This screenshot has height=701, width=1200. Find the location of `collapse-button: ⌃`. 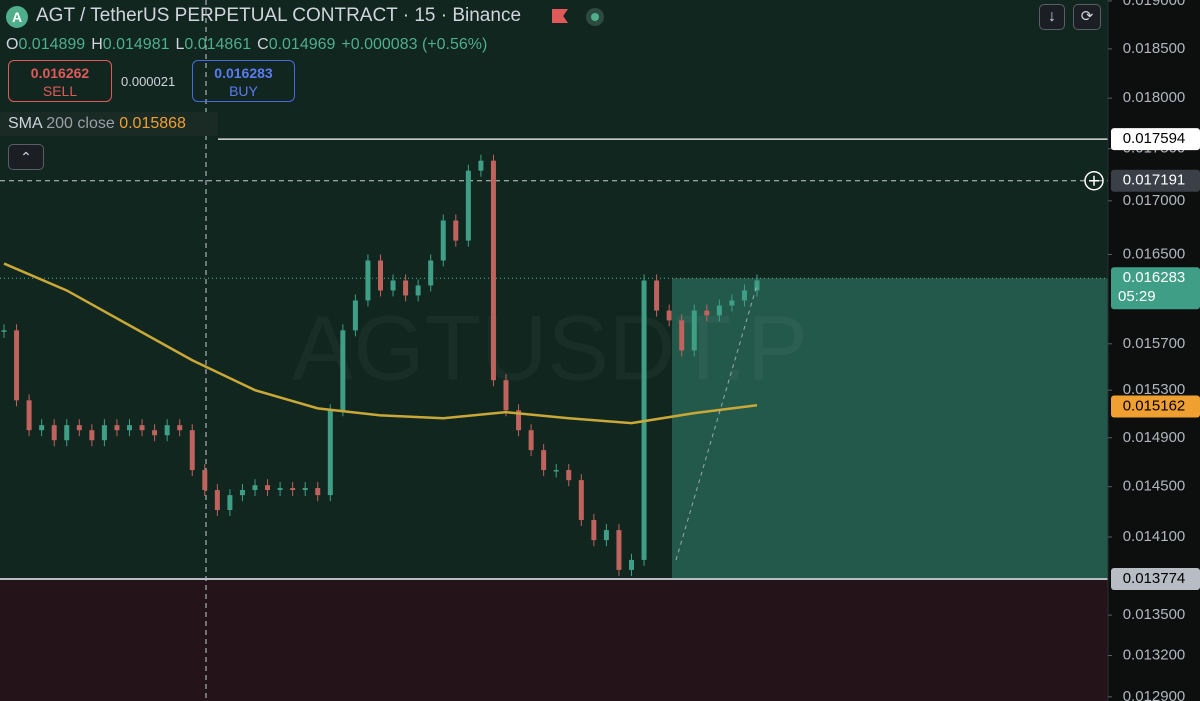

collapse-button: ⌃ is located at coordinates (26, 157).